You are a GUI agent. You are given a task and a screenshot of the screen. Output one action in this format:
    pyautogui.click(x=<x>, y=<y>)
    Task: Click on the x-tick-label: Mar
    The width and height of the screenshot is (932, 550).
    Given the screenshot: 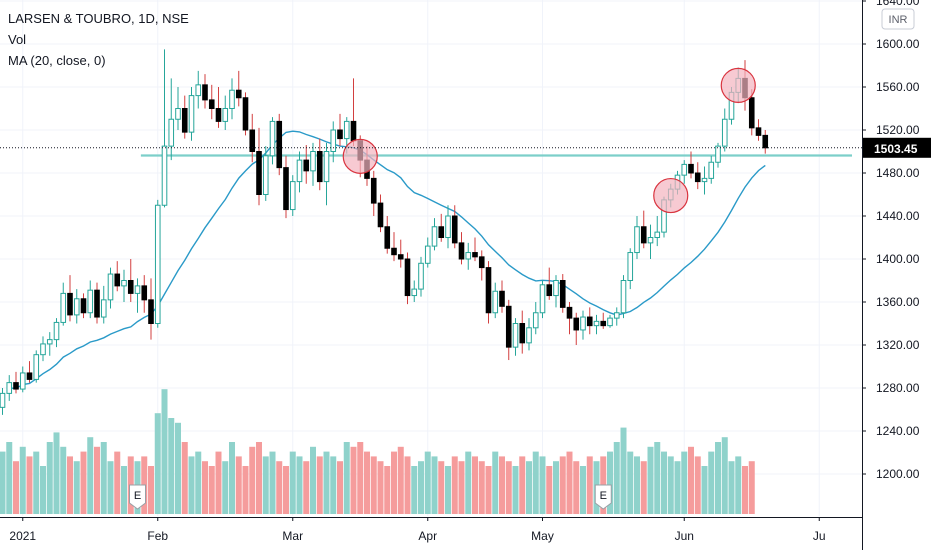 What is the action you would take?
    pyautogui.click(x=292, y=536)
    